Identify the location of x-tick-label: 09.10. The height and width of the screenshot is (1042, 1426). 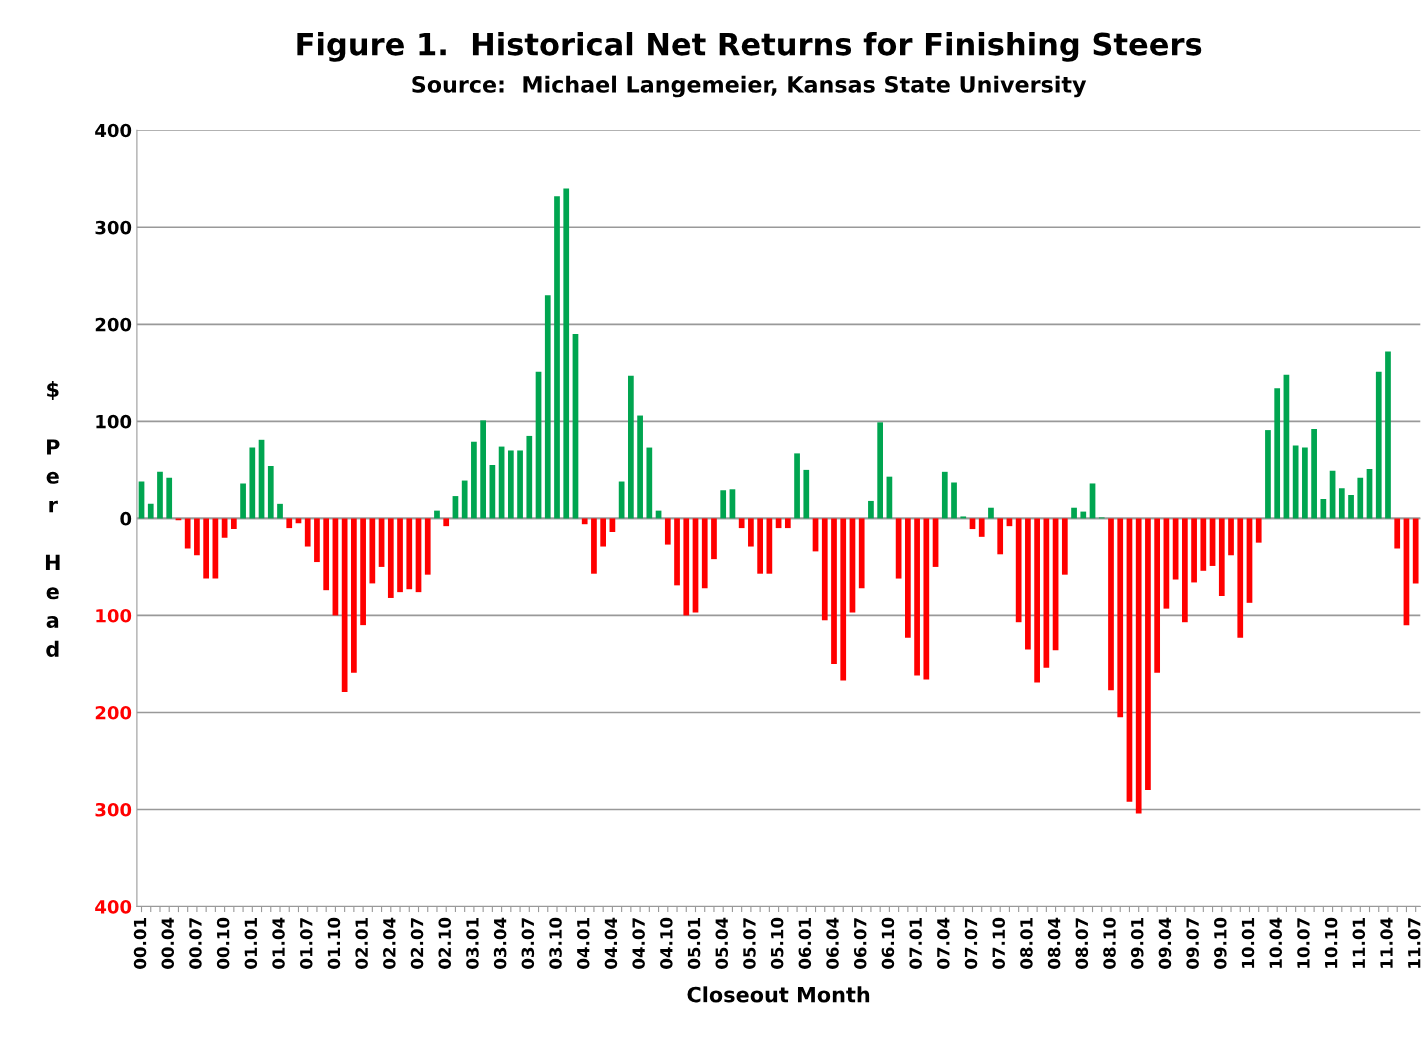
(1220, 943).